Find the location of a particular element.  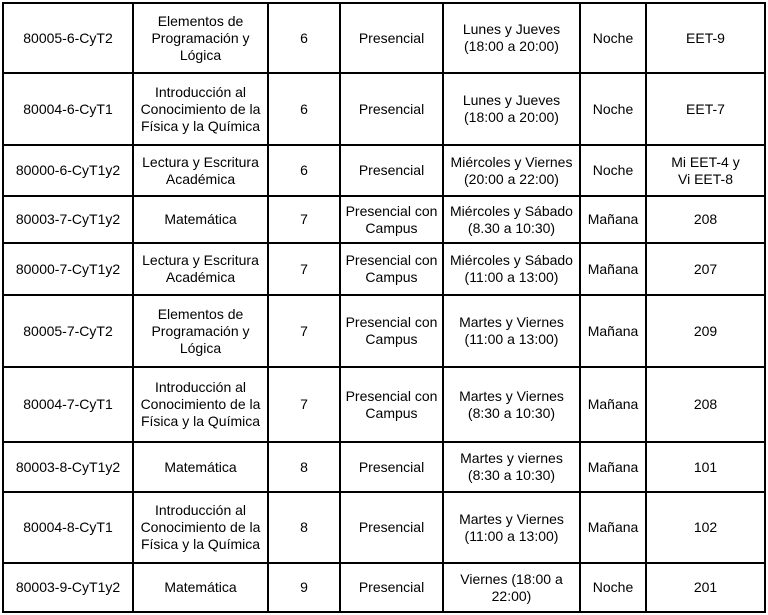

cell-commission: 9 is located at coordinates (304, 587).